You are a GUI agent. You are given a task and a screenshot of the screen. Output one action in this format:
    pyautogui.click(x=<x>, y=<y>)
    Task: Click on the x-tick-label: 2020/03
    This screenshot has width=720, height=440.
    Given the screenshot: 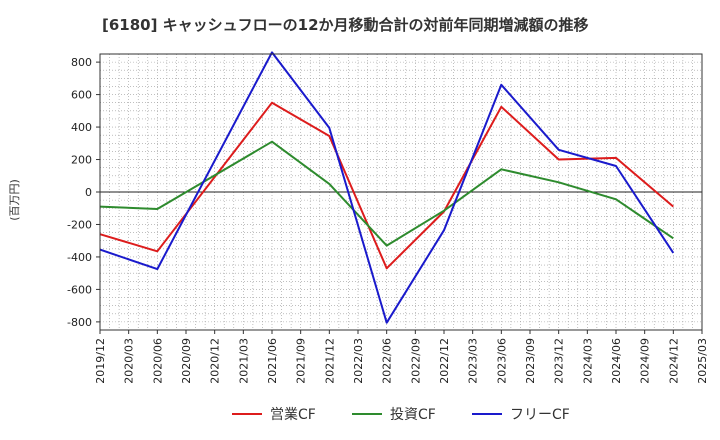 What is the action you would take?
    pyautogui.click(x=129, y=361)
    